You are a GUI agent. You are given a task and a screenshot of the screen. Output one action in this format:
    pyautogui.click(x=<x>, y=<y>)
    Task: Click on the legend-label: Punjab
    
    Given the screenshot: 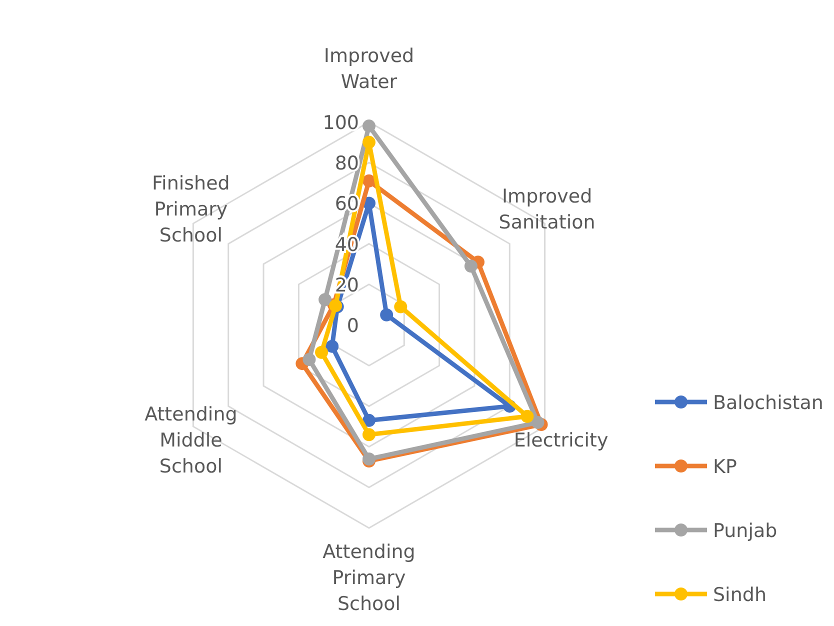 What is the action you would take?
    pyautogui.click(x=745, y=531)
    